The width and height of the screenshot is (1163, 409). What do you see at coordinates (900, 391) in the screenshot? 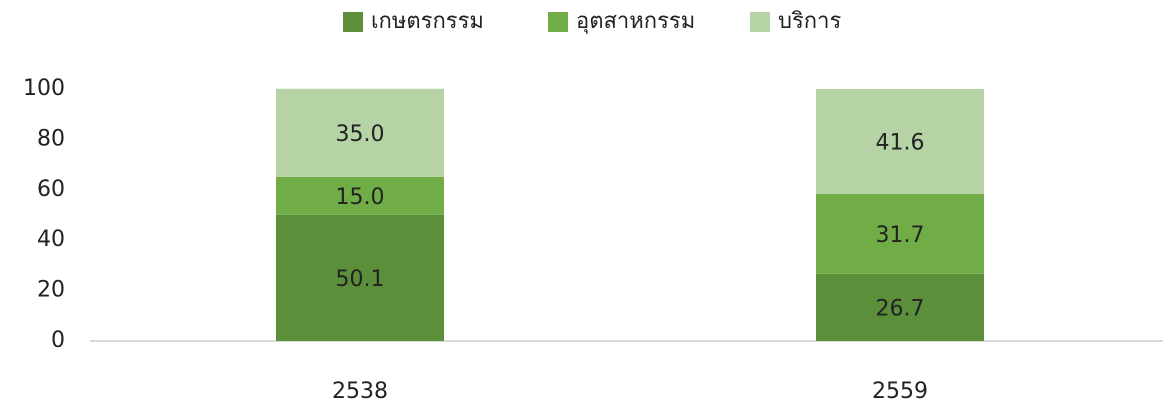
I see `x-tick-label: 2559` at bounding box center [900, 391].